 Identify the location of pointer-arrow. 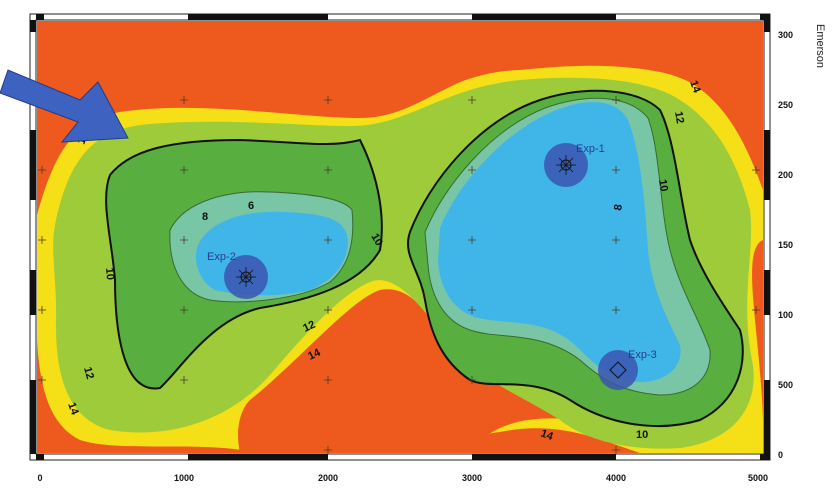
(64, 106).